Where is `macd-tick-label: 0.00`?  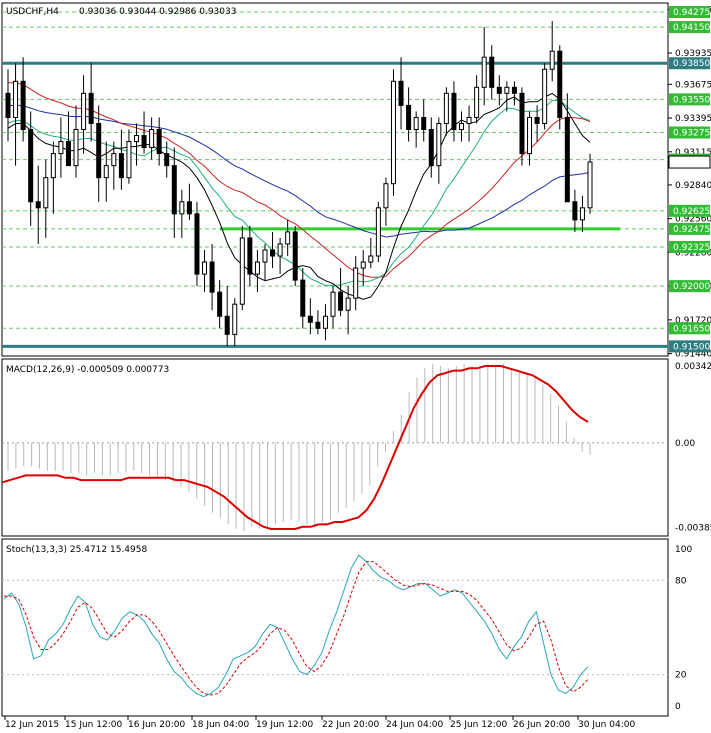 macd-tick-label: 0.00 is located at coordinates (685, 444).